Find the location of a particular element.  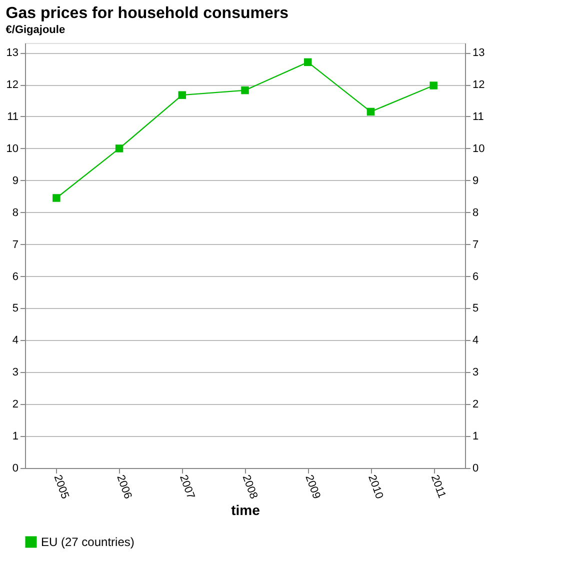

x-tick-label: 2007 is located at coordinates (187, 487).